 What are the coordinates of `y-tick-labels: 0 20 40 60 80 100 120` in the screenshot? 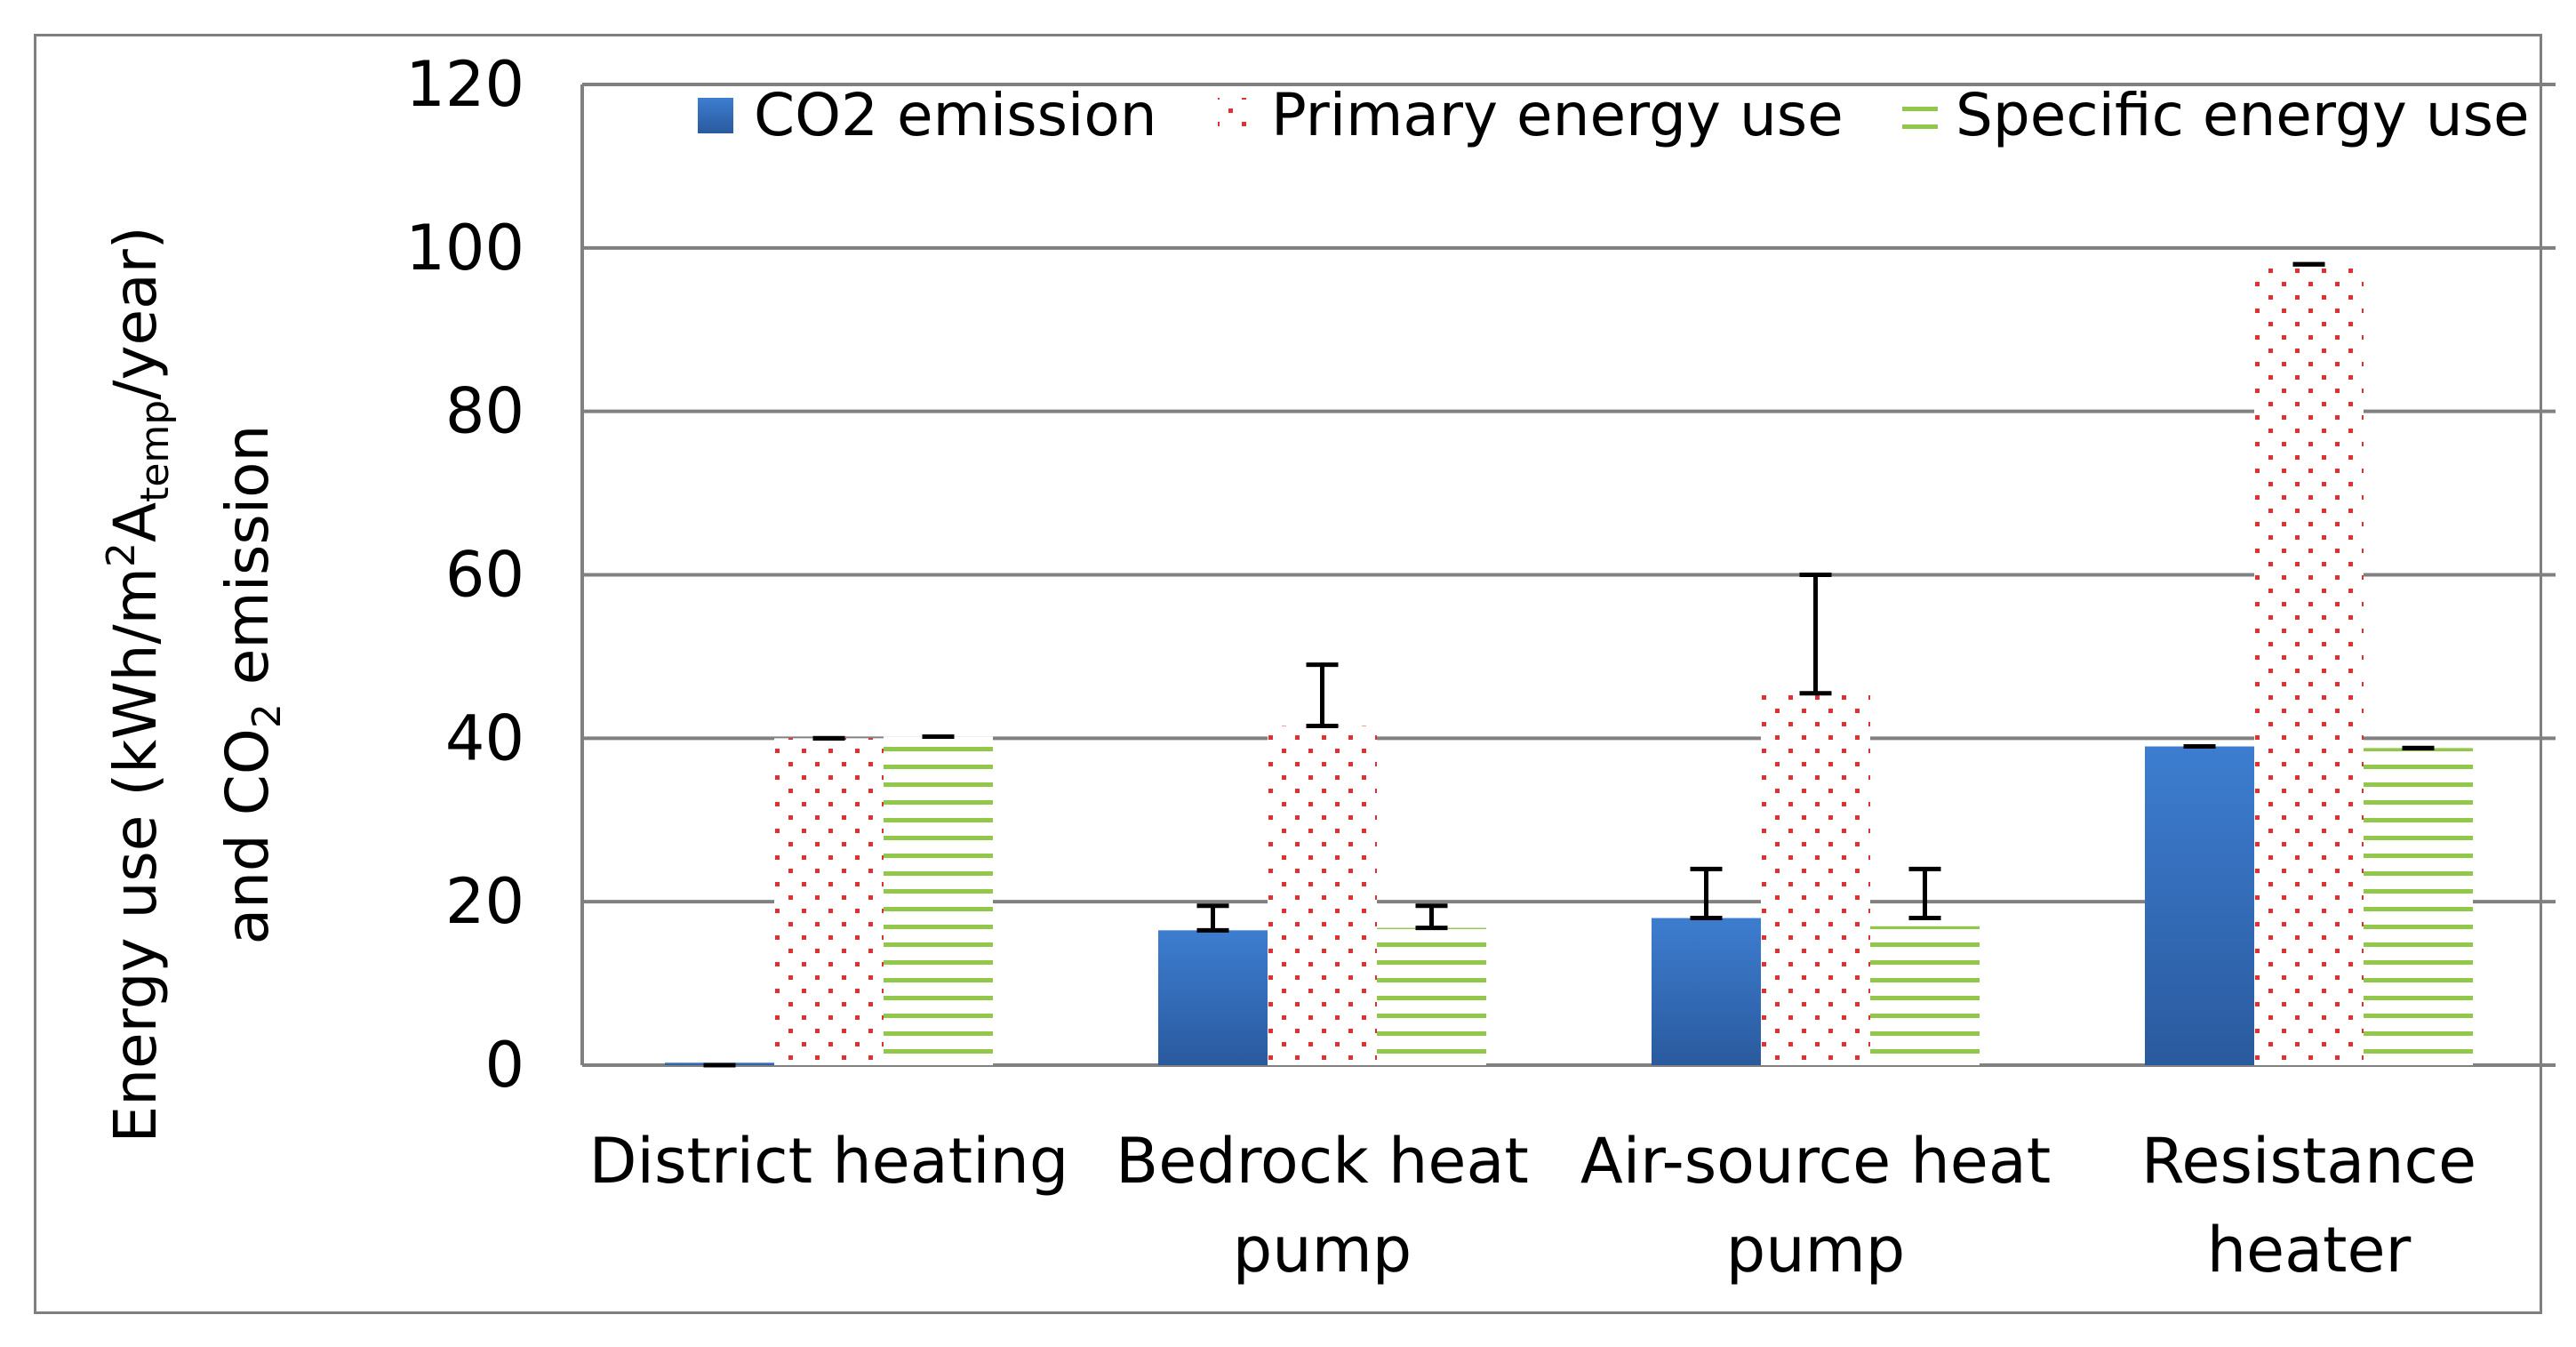 It's located at (464, 575).